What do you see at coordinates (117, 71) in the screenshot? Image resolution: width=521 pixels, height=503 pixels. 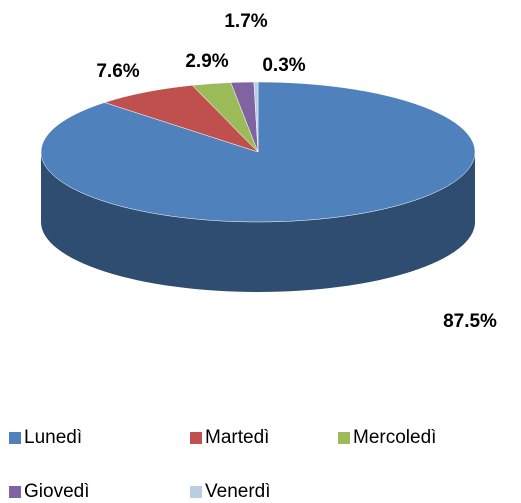 I see `data-label: 7.6%` at bounding box center [117, 71].